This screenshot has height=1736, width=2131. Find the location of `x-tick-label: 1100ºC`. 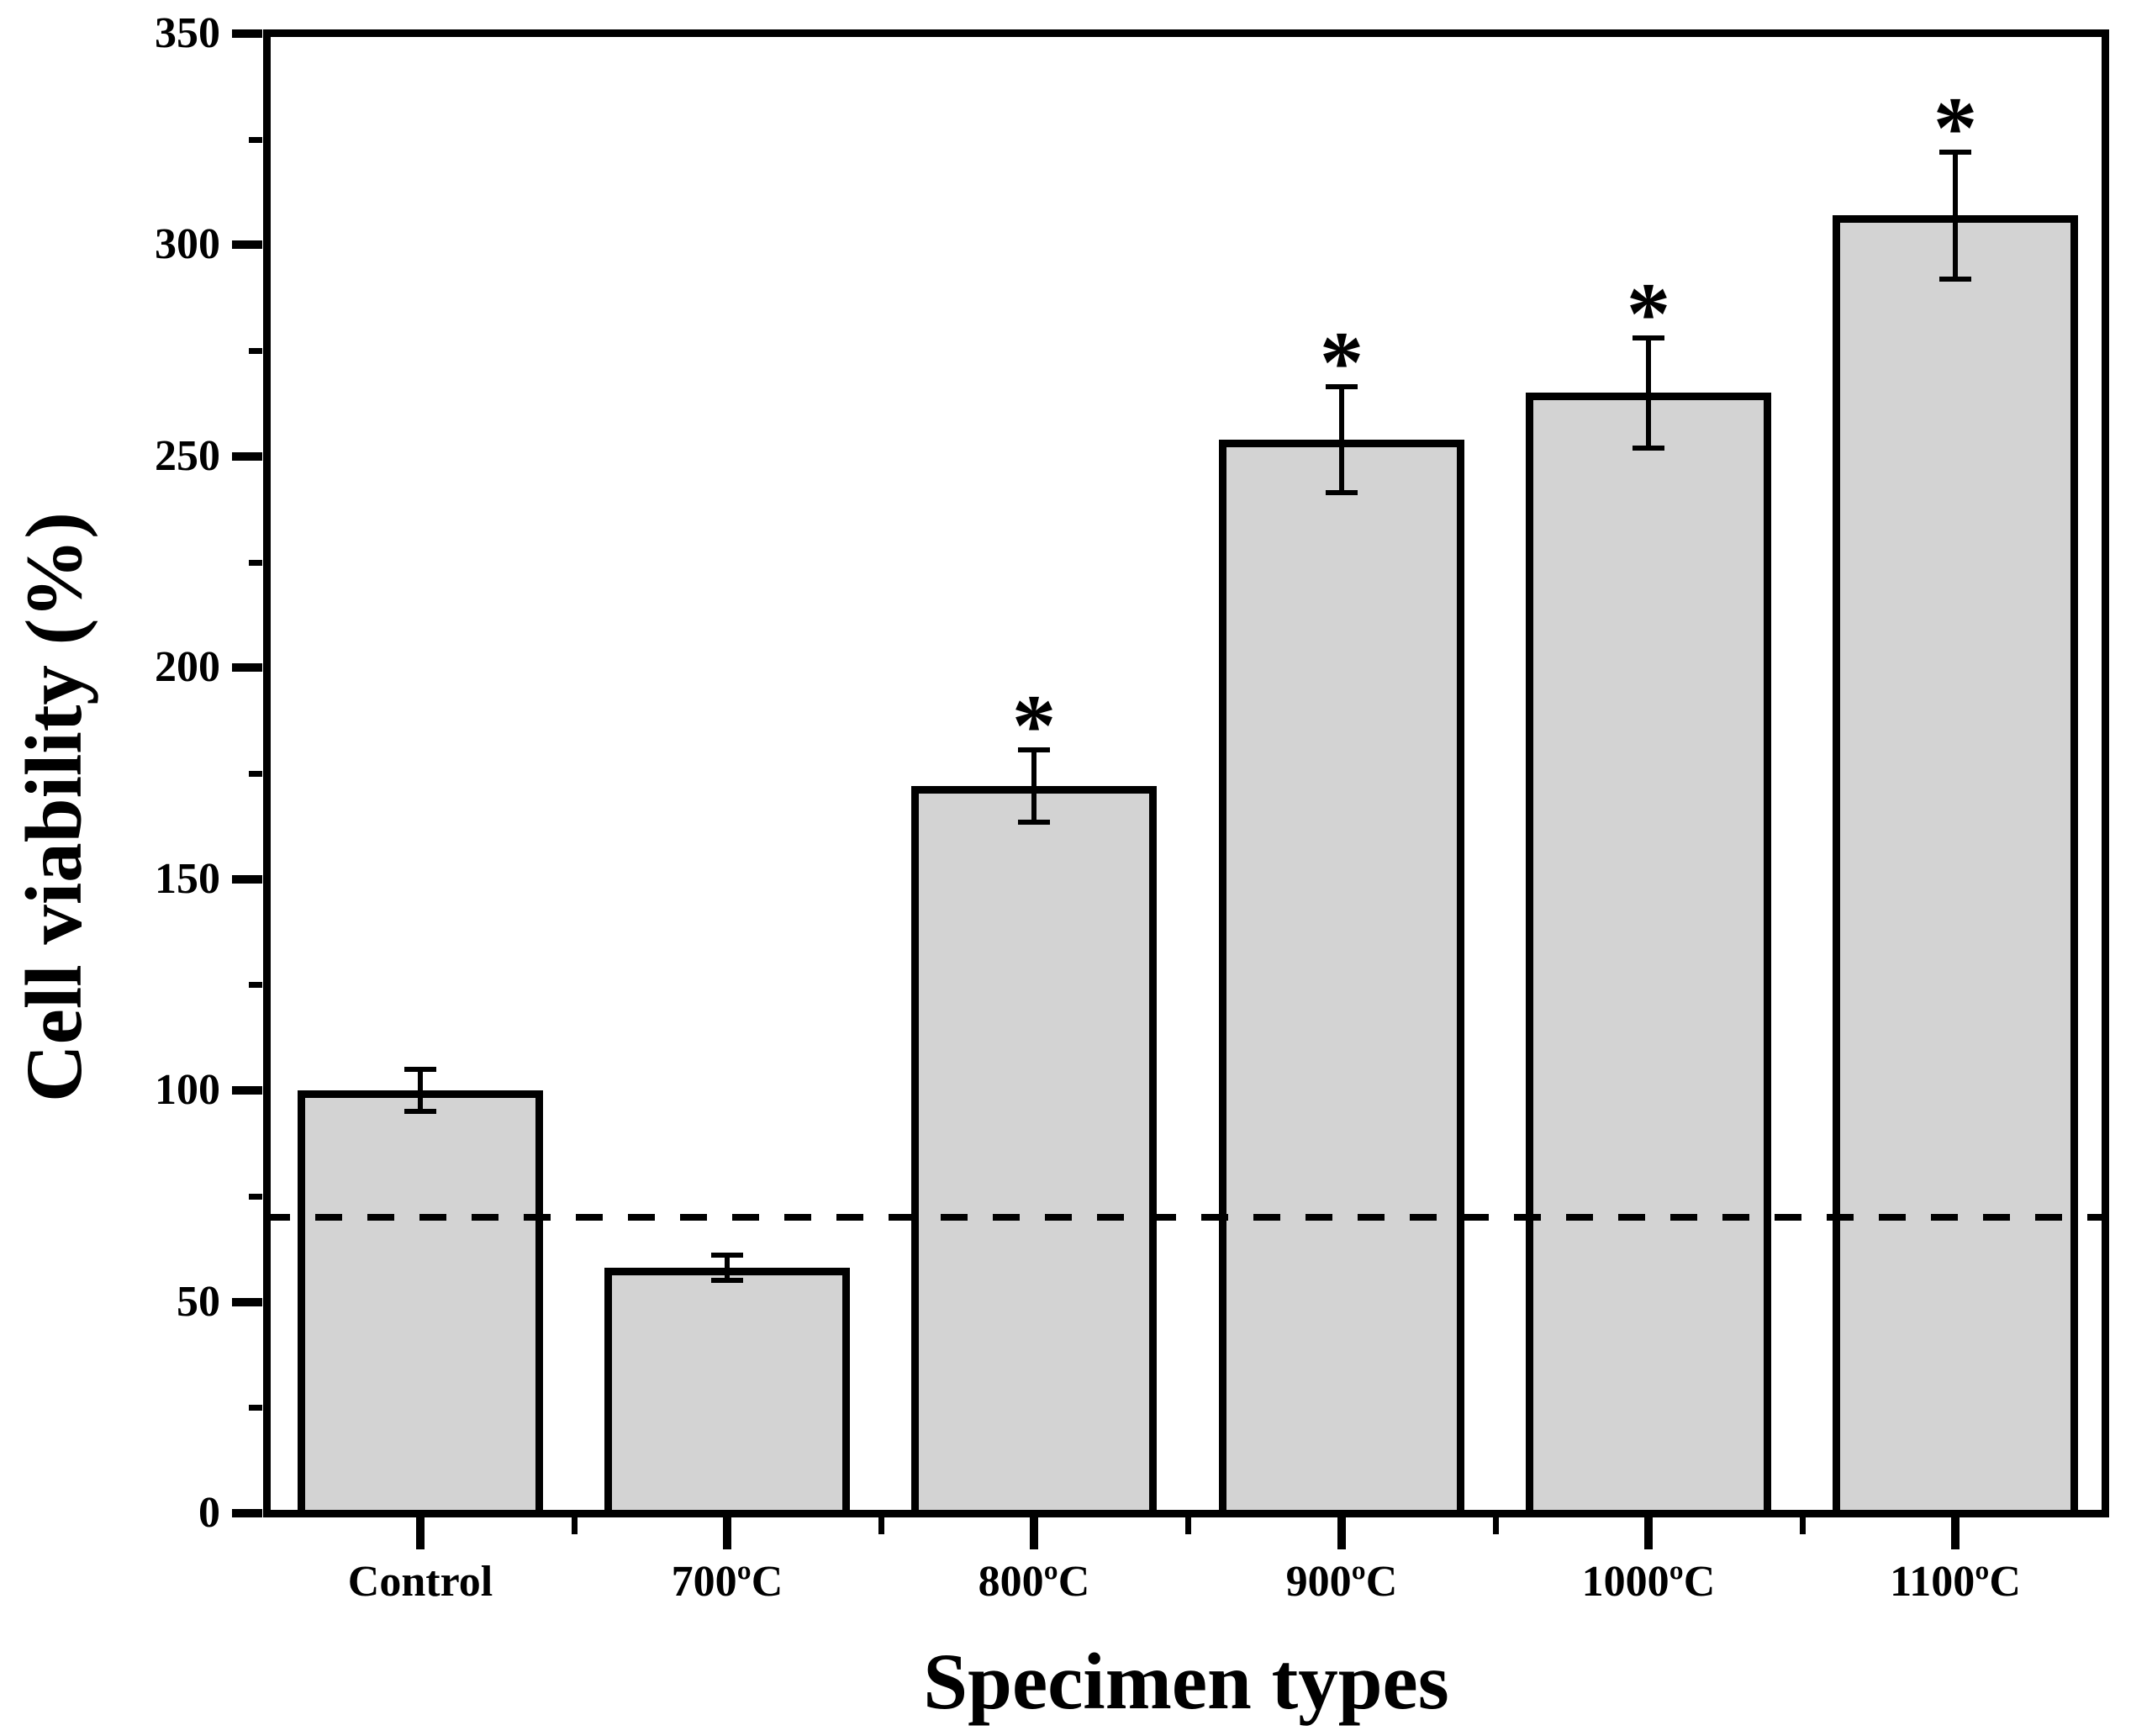

x-tick-label: 1100ºC is located at coordinates (1956, 1582).